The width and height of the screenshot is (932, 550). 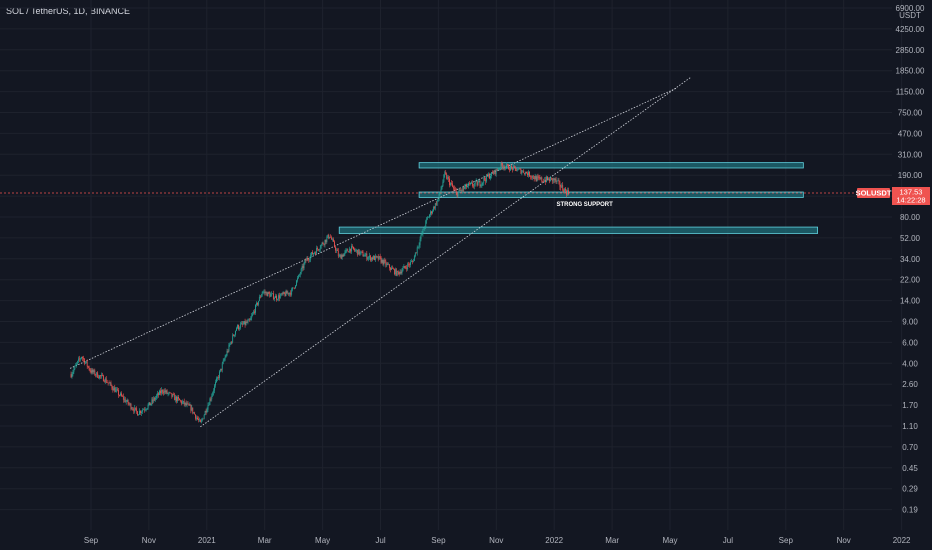 What do you see at coordinates (910, 489) in the screenshot?
I see `y-tick-label: 0.29` at bounding box center [910, 489].